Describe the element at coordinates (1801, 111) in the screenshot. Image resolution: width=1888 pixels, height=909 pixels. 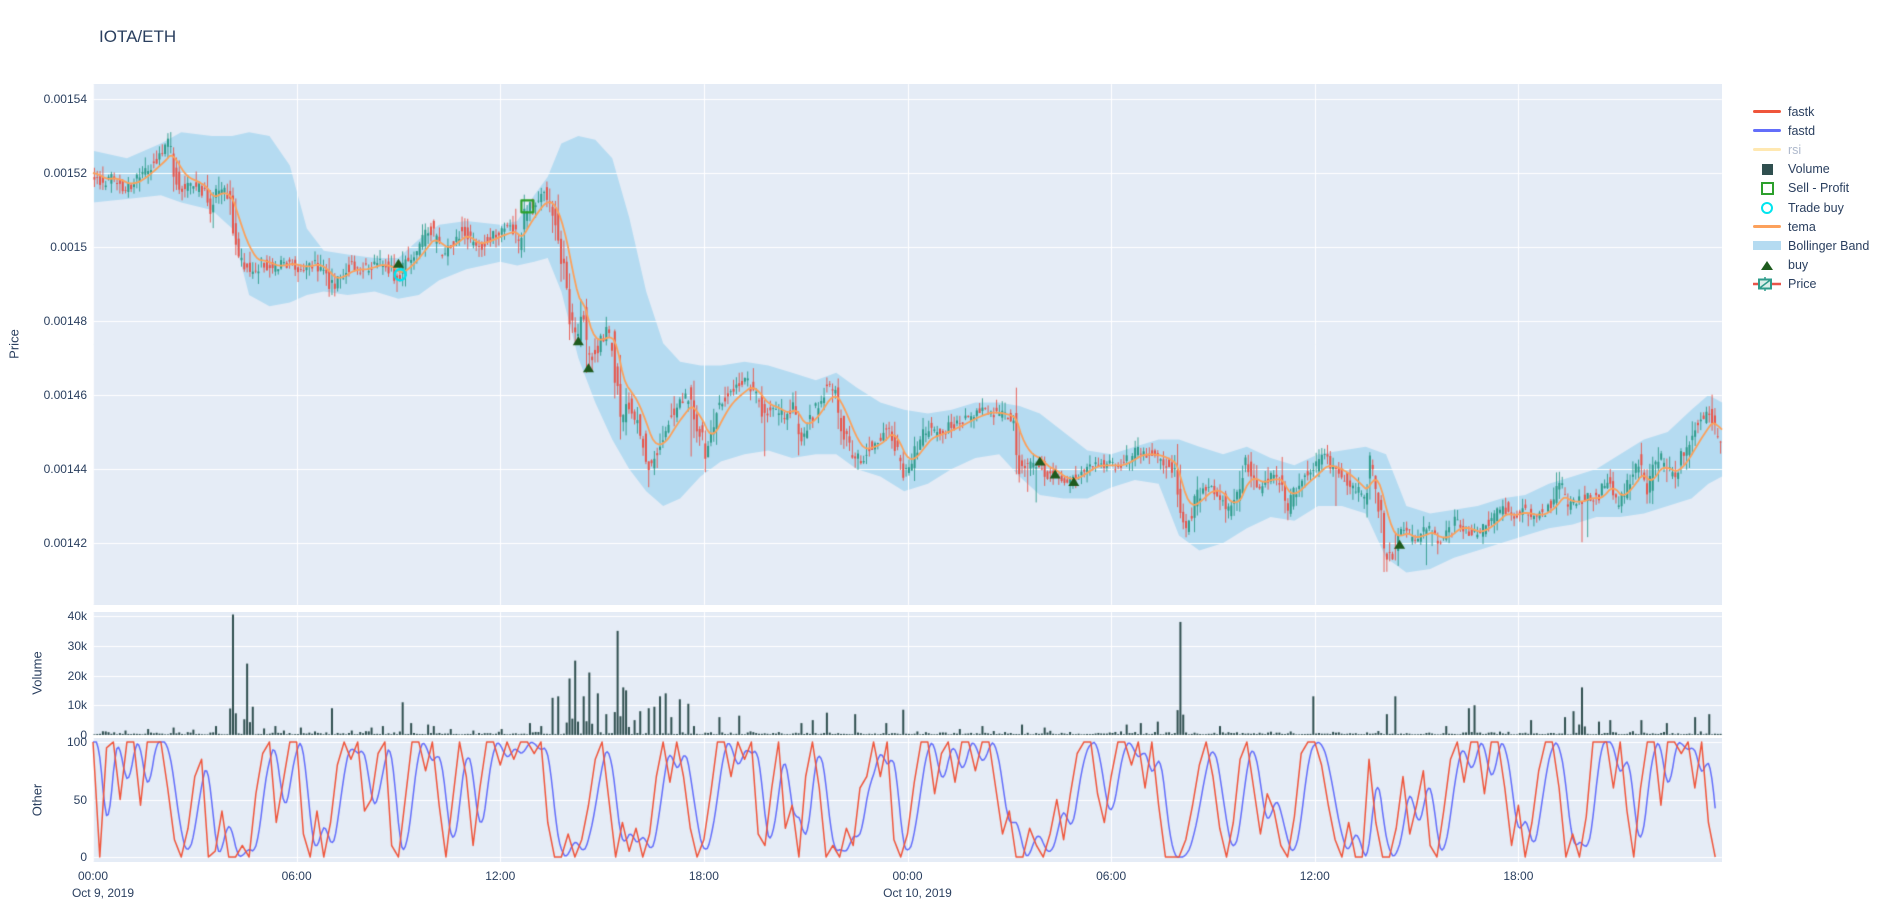
I see `legend-item-label: fastk` at that location.